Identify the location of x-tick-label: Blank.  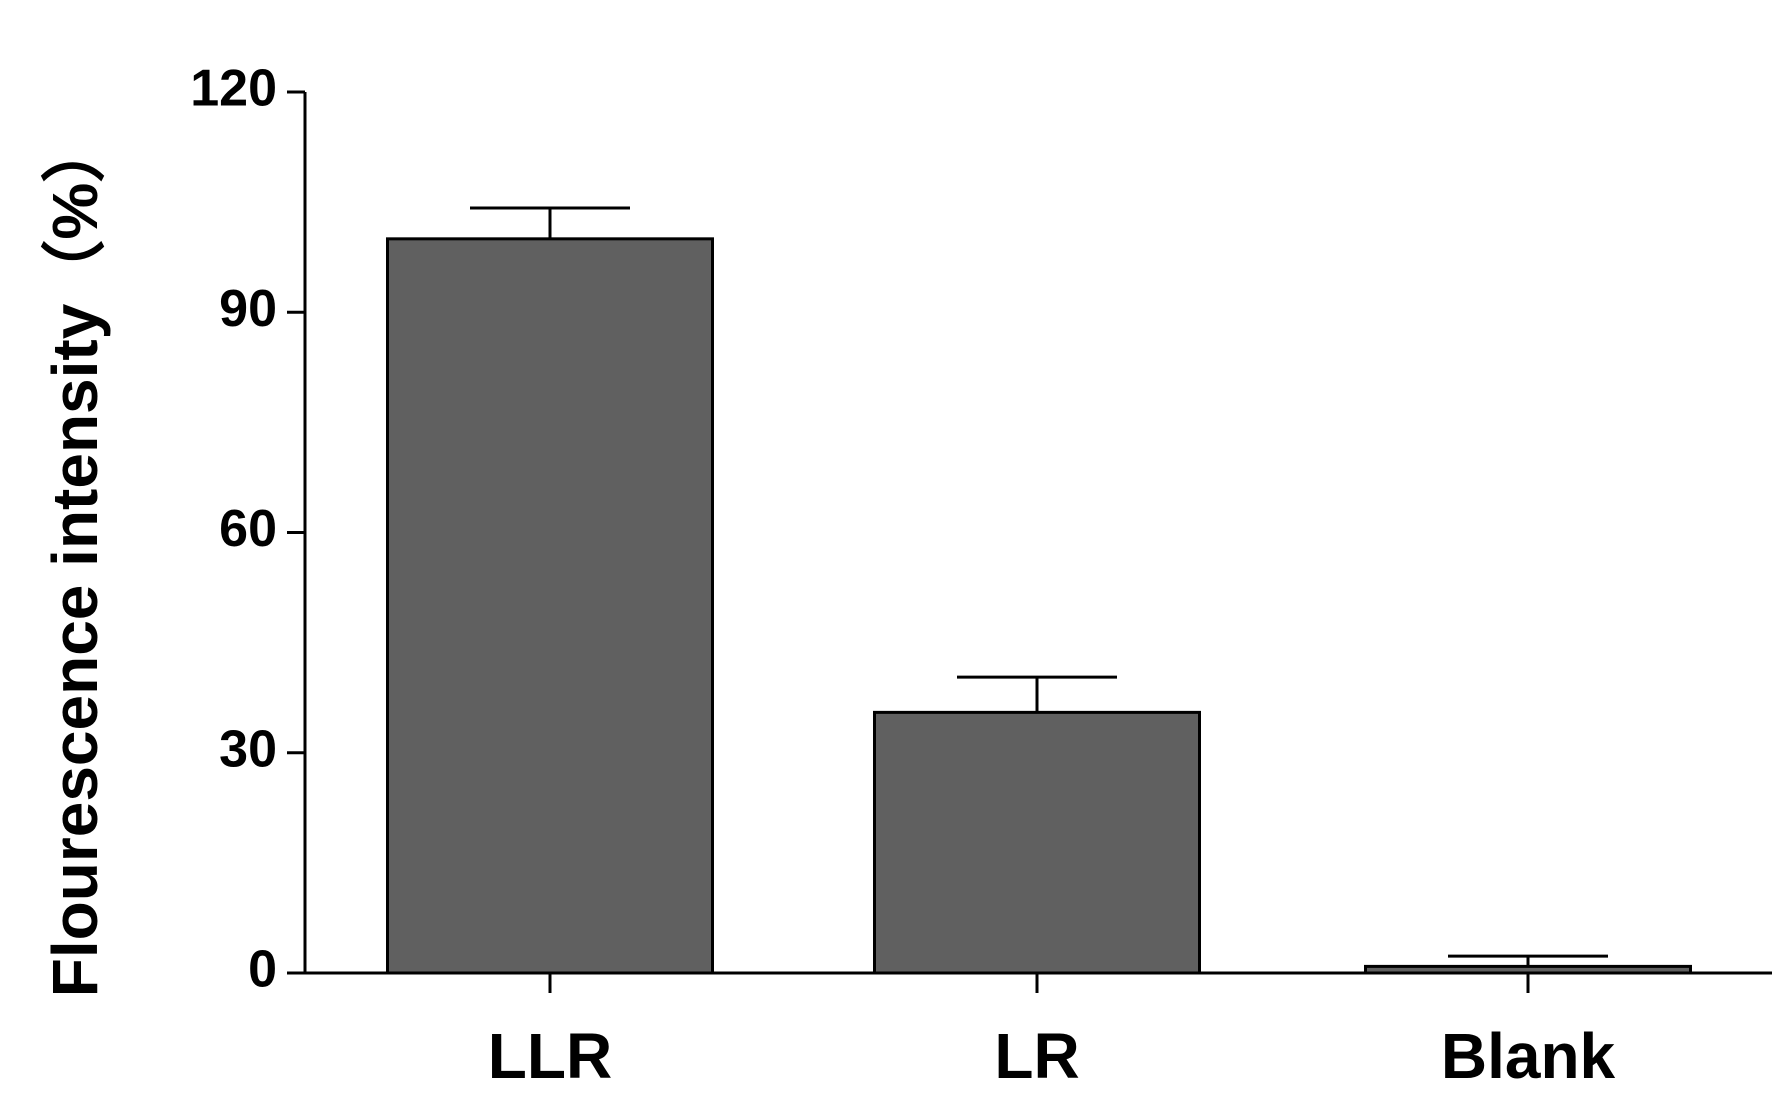
(1528, 1056).